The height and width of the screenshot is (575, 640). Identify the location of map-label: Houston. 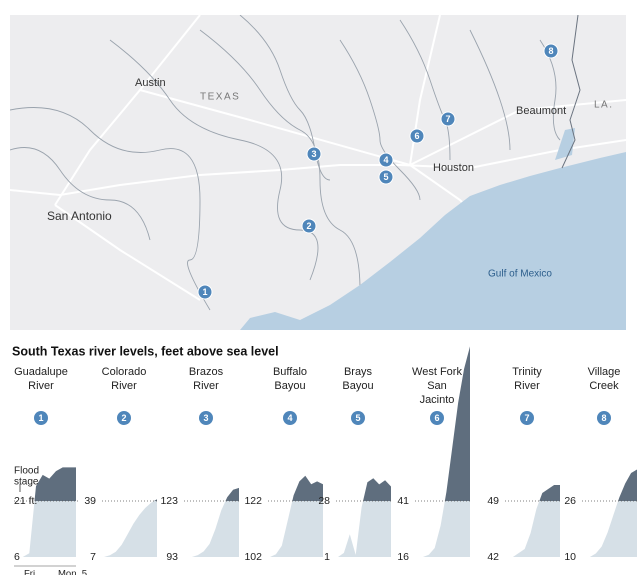
(453, 168).